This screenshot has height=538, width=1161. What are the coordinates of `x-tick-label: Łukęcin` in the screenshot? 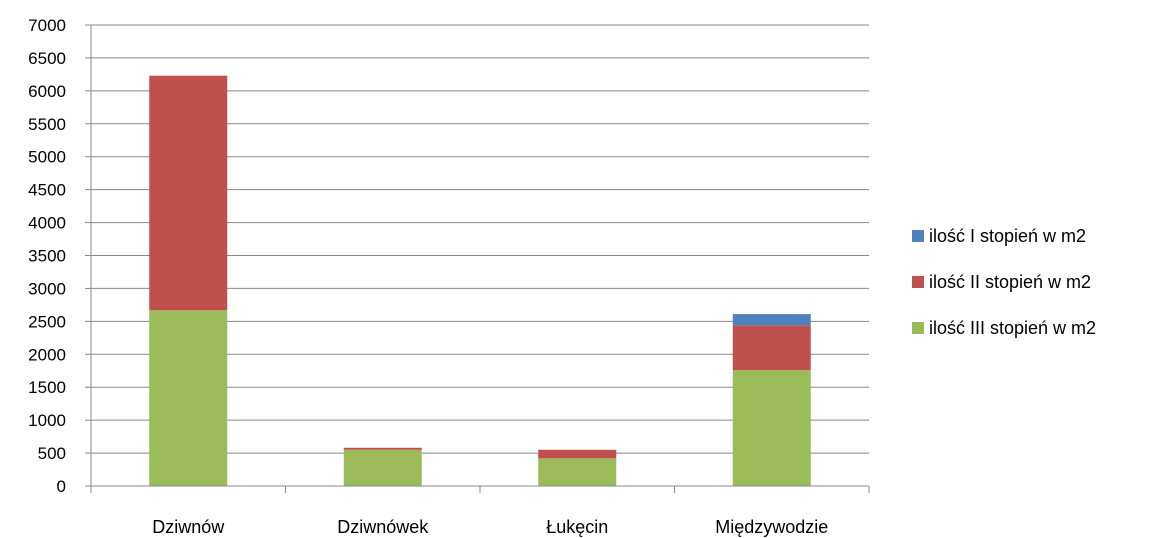 It's located at (577, 527).